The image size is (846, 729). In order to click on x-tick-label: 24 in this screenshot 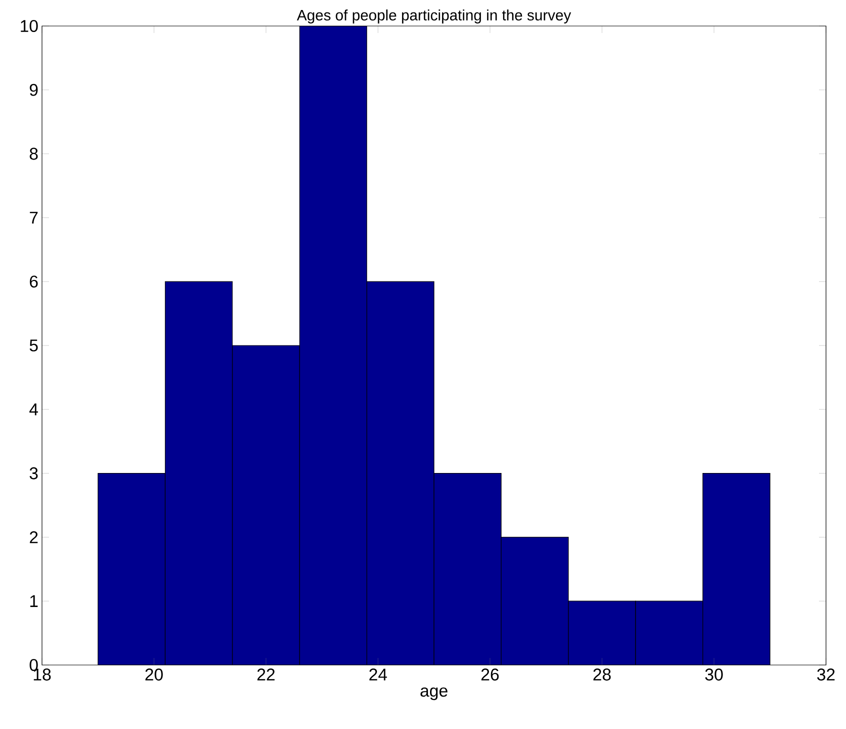, I will do `click(378, 674)`.